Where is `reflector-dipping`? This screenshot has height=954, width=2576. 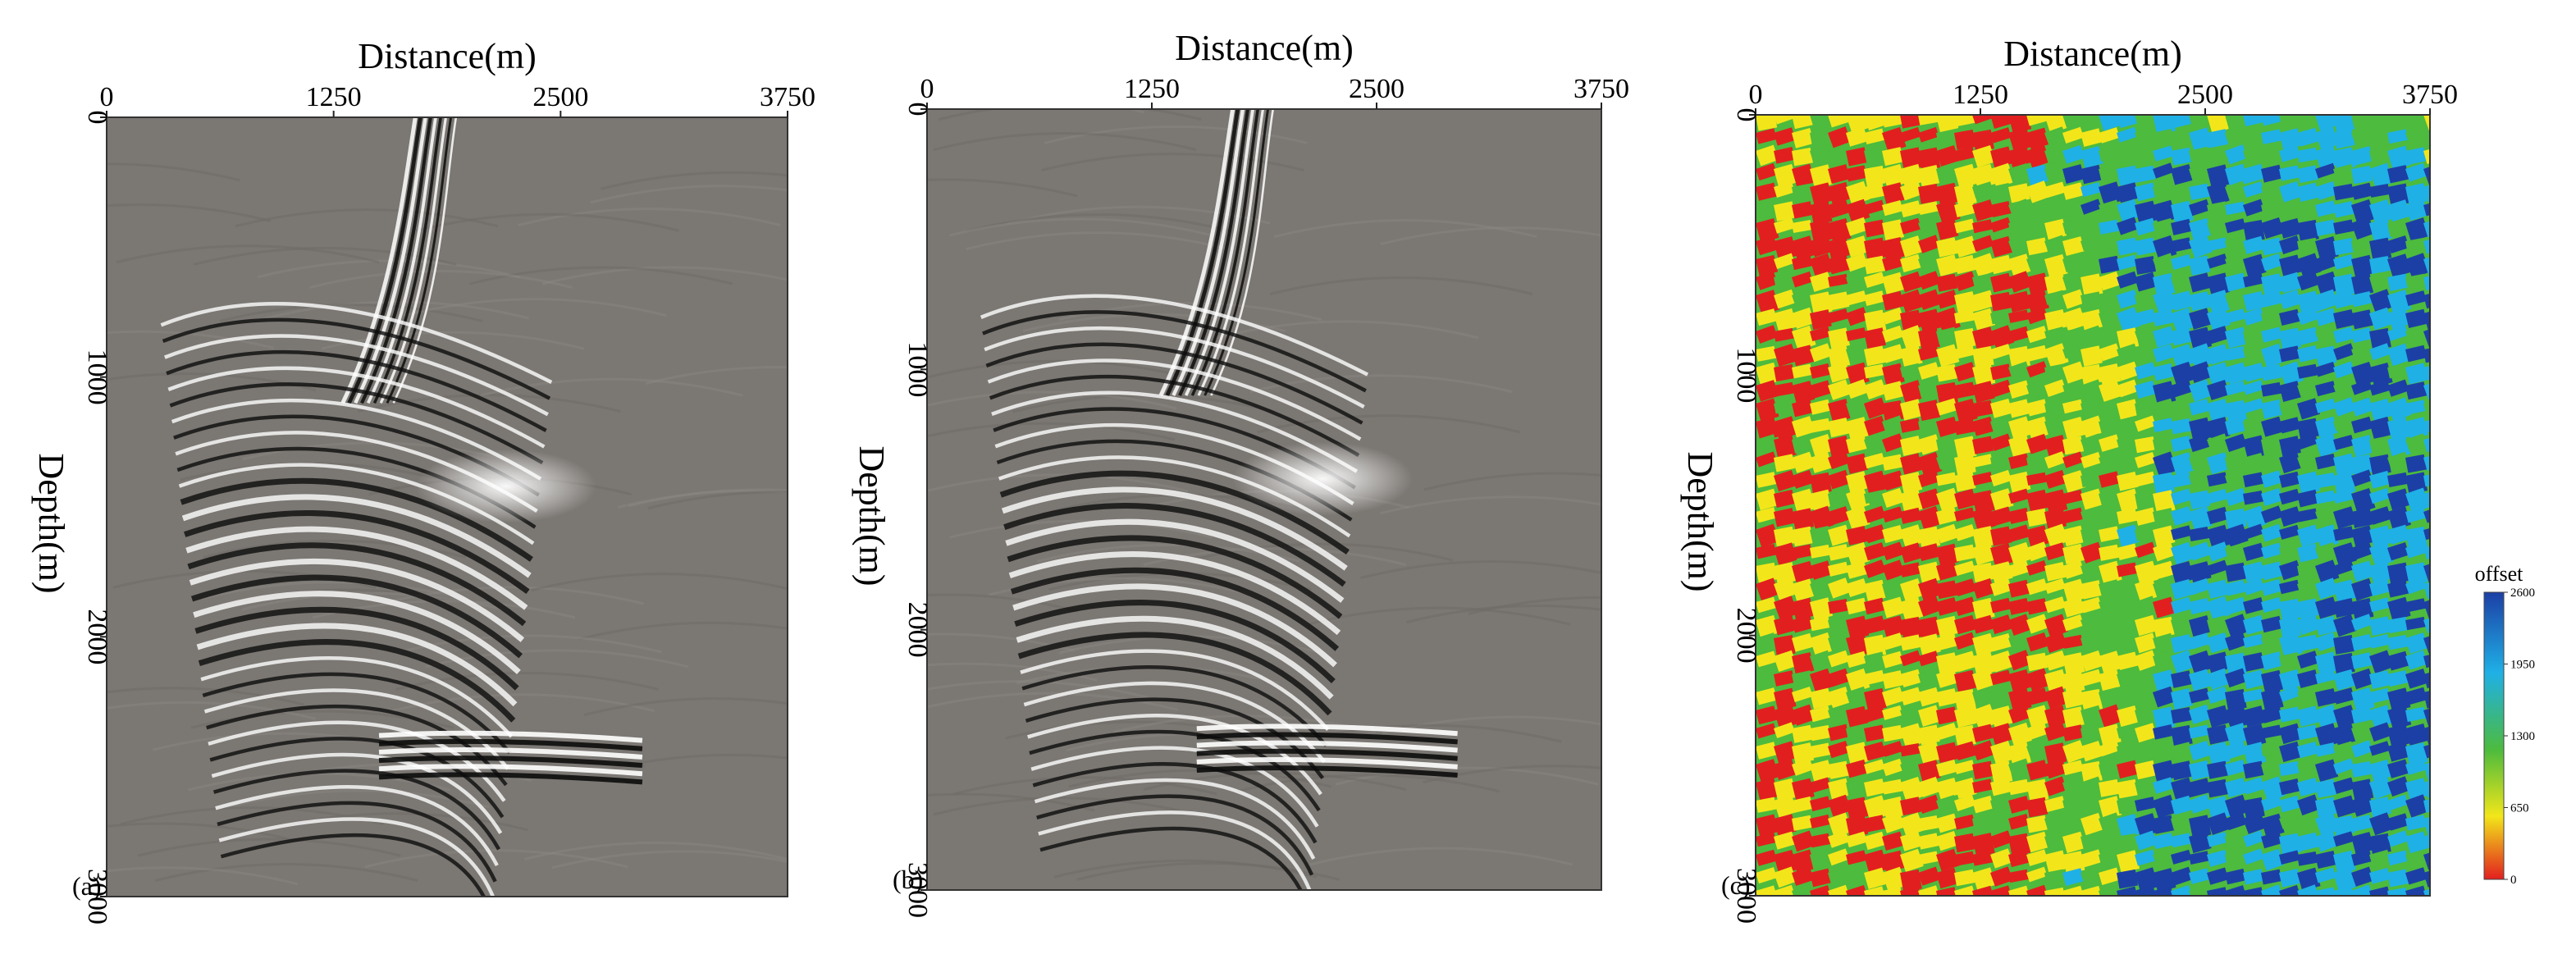
reflector-dipping is located at coordinates (1174, 674).